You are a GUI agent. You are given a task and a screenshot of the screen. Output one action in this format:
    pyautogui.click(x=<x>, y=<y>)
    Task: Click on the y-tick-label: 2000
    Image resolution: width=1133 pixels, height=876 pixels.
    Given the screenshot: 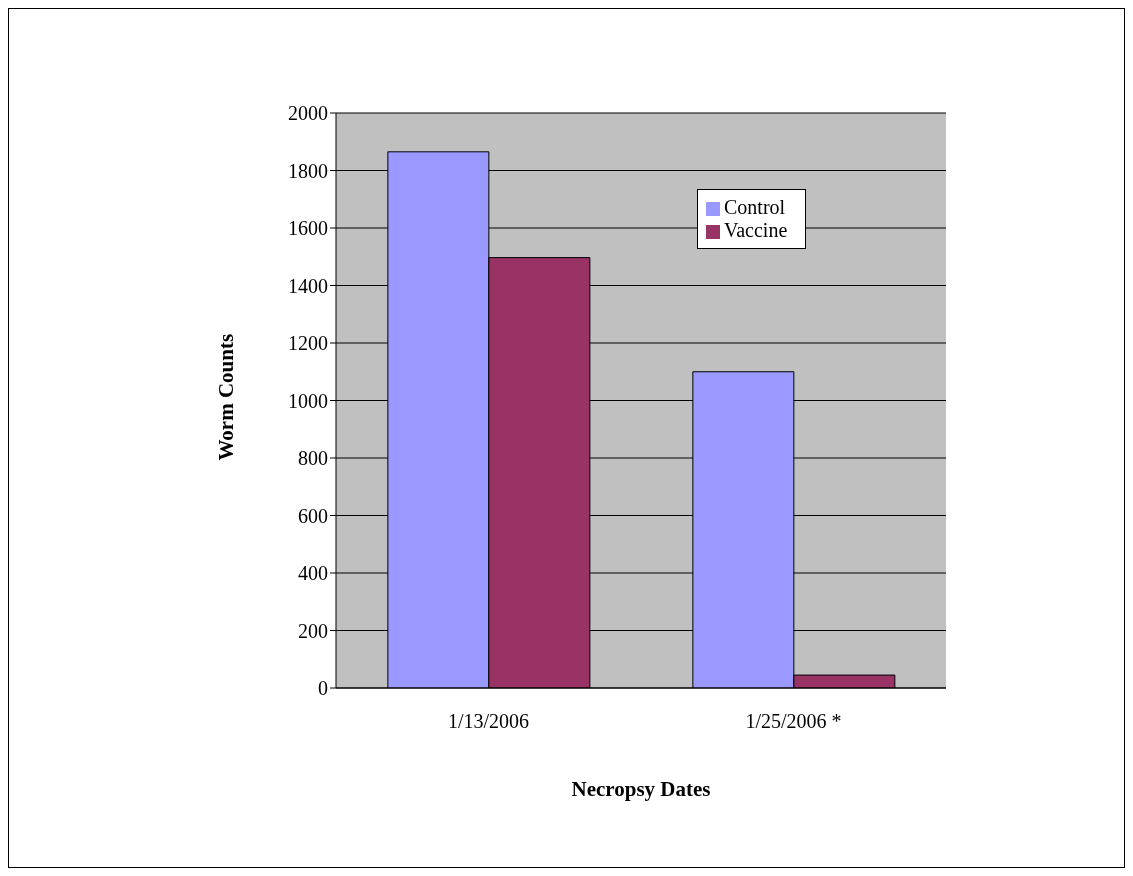 What is the action you would take?
    pyautogui.click(x=308, y=113)
    